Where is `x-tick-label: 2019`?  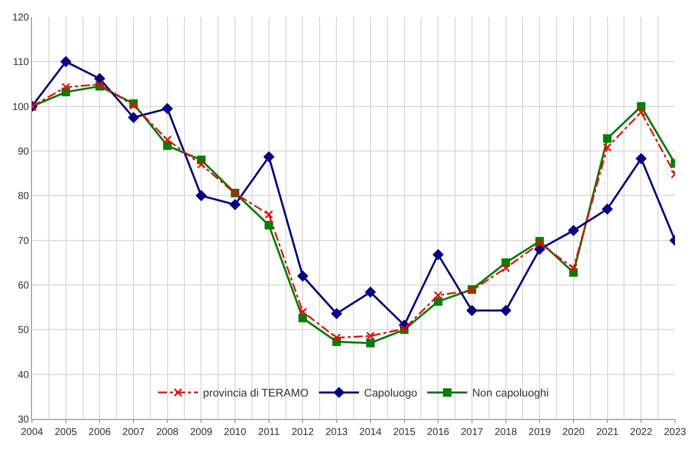 x-tick-label: 2019 is located at coordinates (540, 432).